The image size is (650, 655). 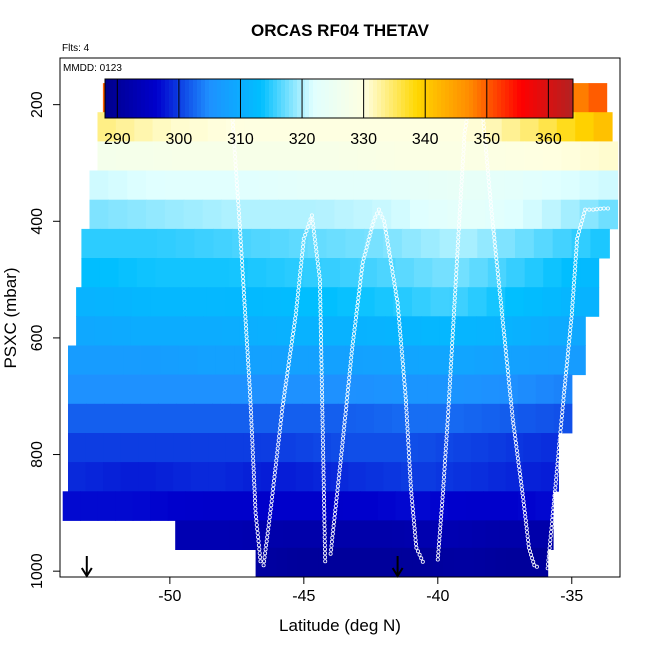 I want to click on colorbar-tick-label: 330, so click(x=363, y=139).